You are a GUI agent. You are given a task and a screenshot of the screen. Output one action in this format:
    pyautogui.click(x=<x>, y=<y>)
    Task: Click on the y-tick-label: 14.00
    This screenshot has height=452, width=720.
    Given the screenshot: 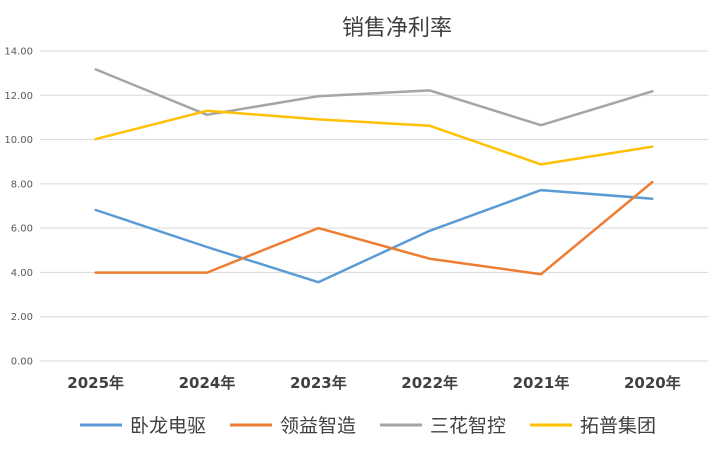 What is the action you would take?
    pyautogui.click(x=18, y=52)
    